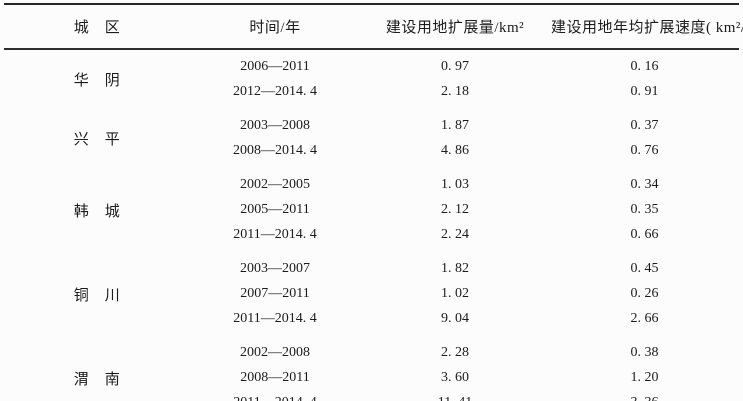 The width and height of the screenshot is (743, 401). I want to click on period-cell: 2003—2007, so click(275, 268).